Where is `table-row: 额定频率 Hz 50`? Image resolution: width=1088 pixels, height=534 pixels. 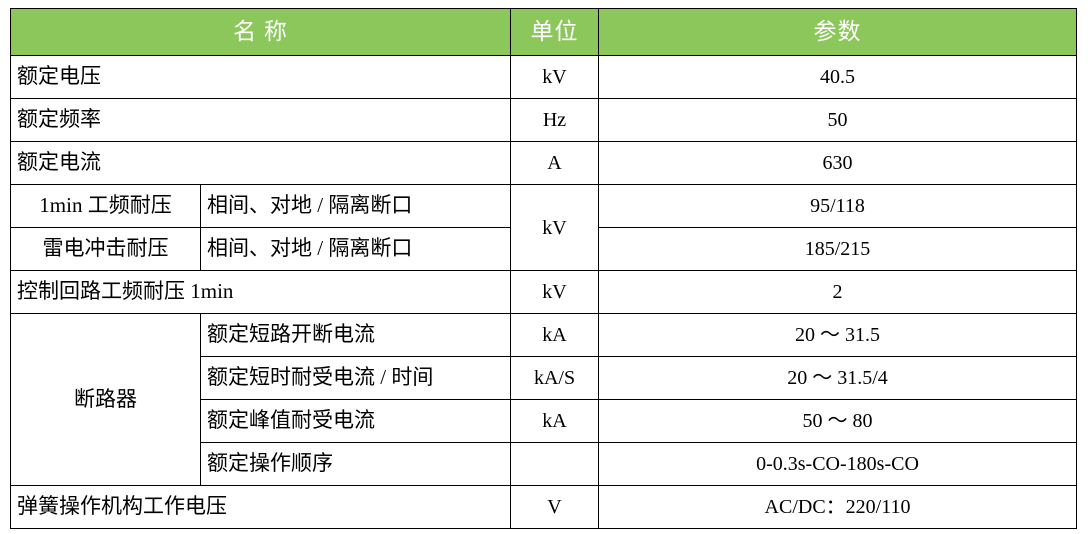 table-row: 额定频率 Hz 50 is located at coordinates (543, 120).